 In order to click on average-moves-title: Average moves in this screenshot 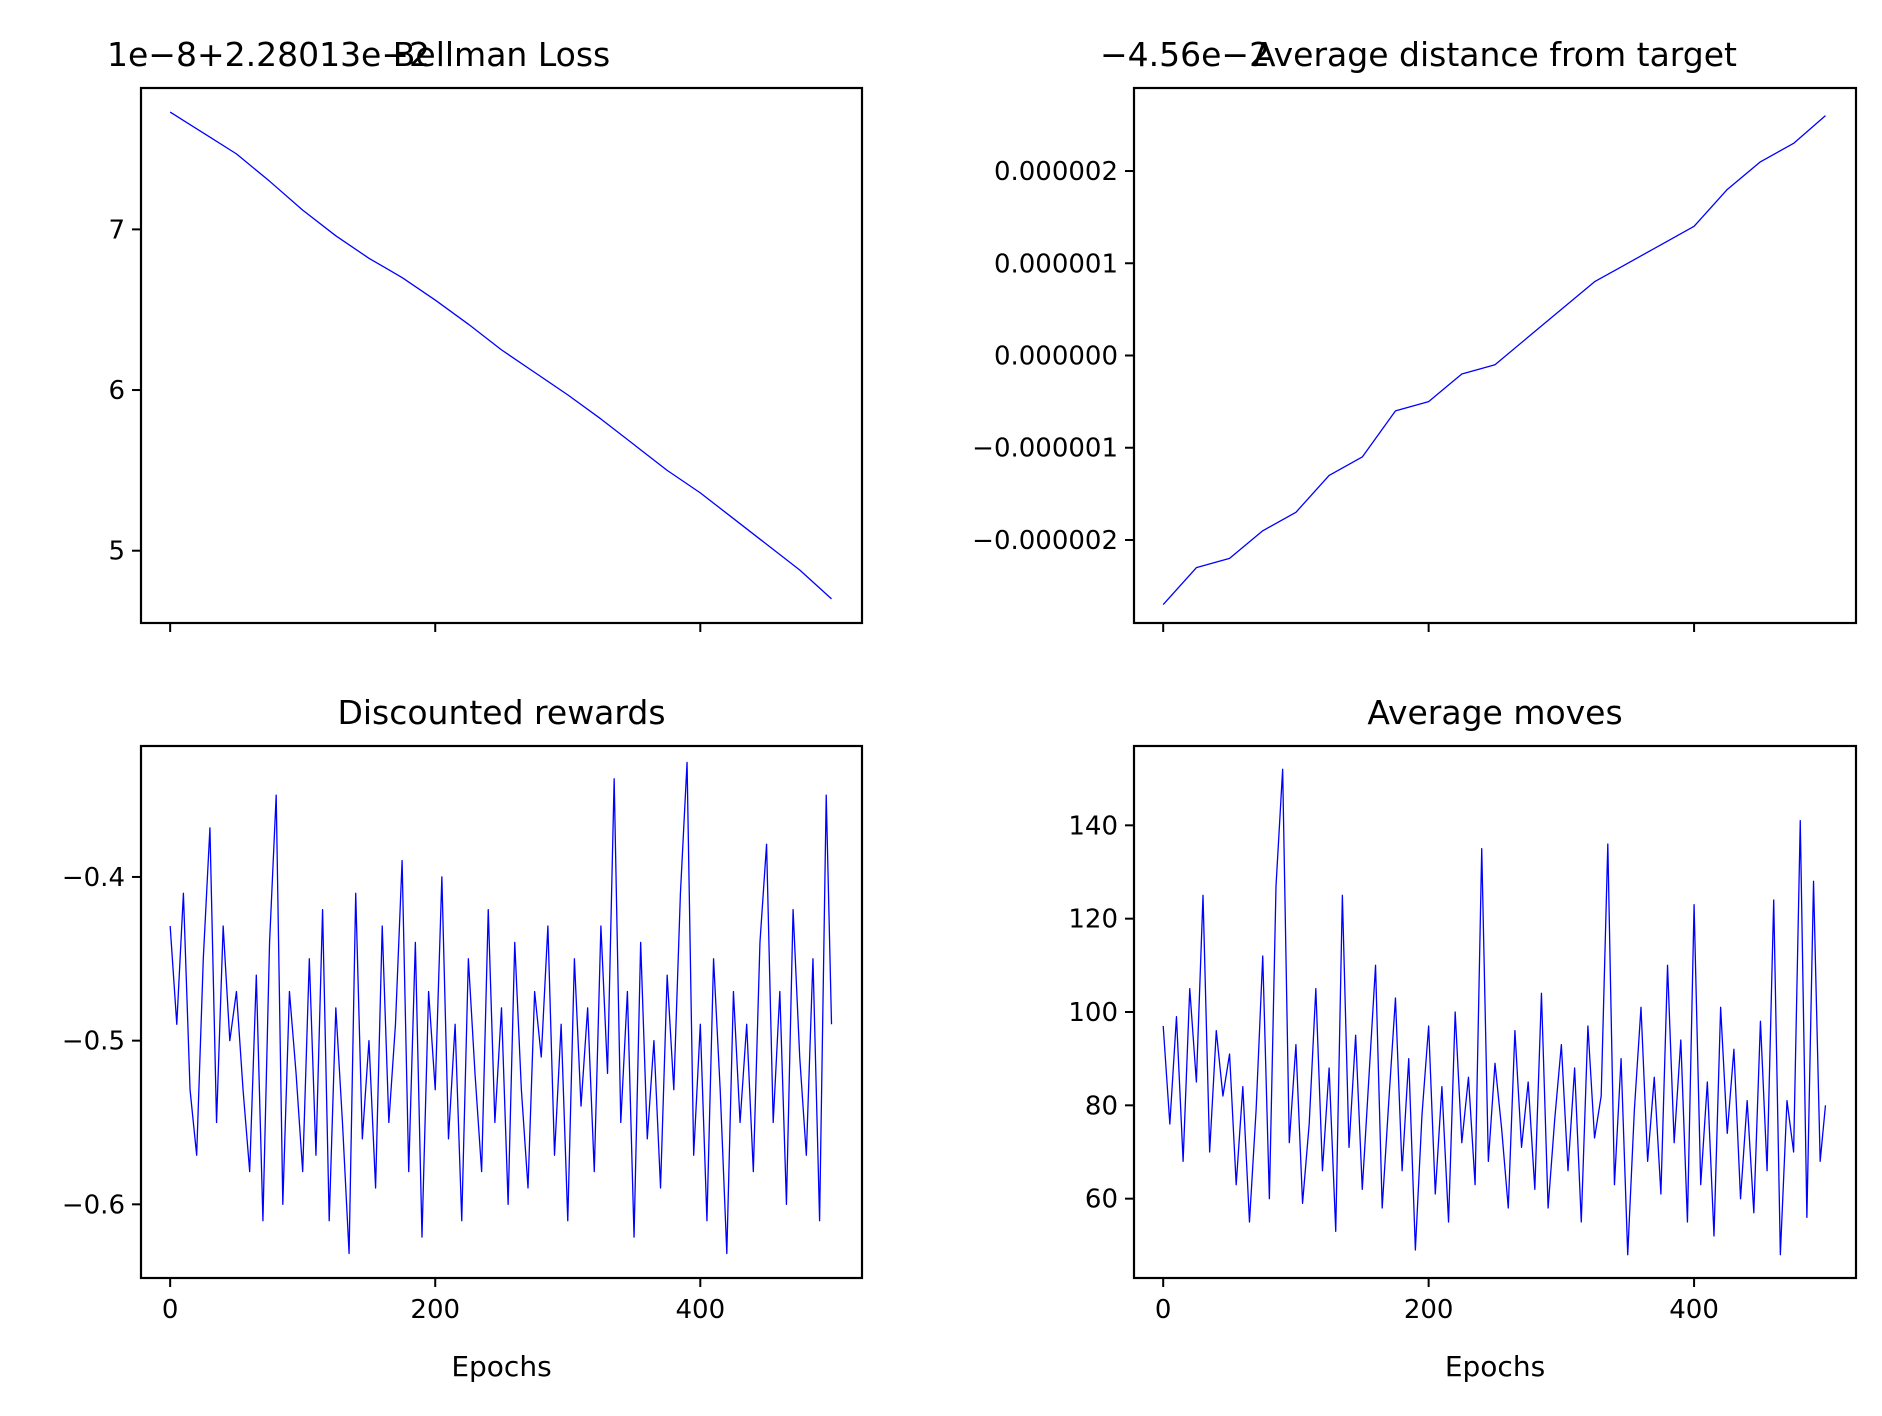, I will do `click(1494, 712)`.